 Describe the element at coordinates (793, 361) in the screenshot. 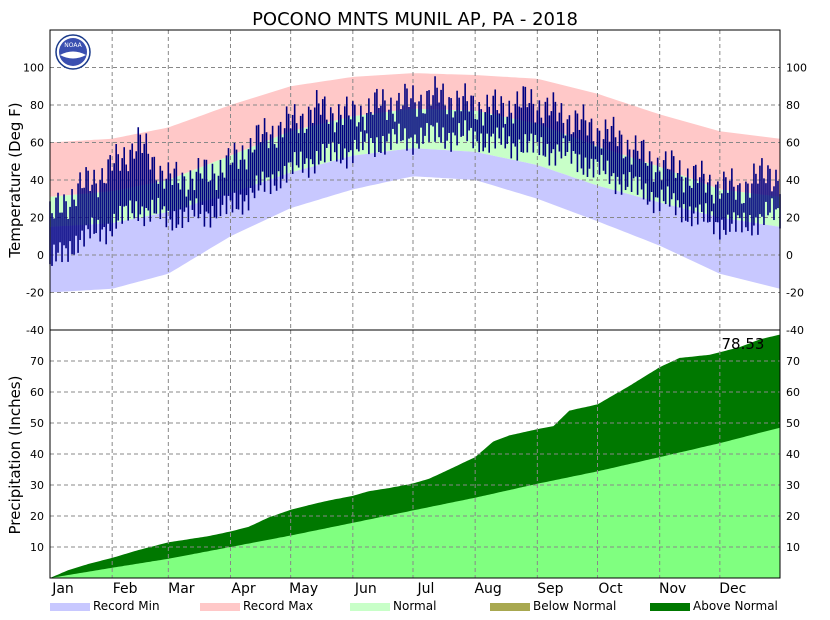

I see `precipitation-tick-label-right: 70` at that location.